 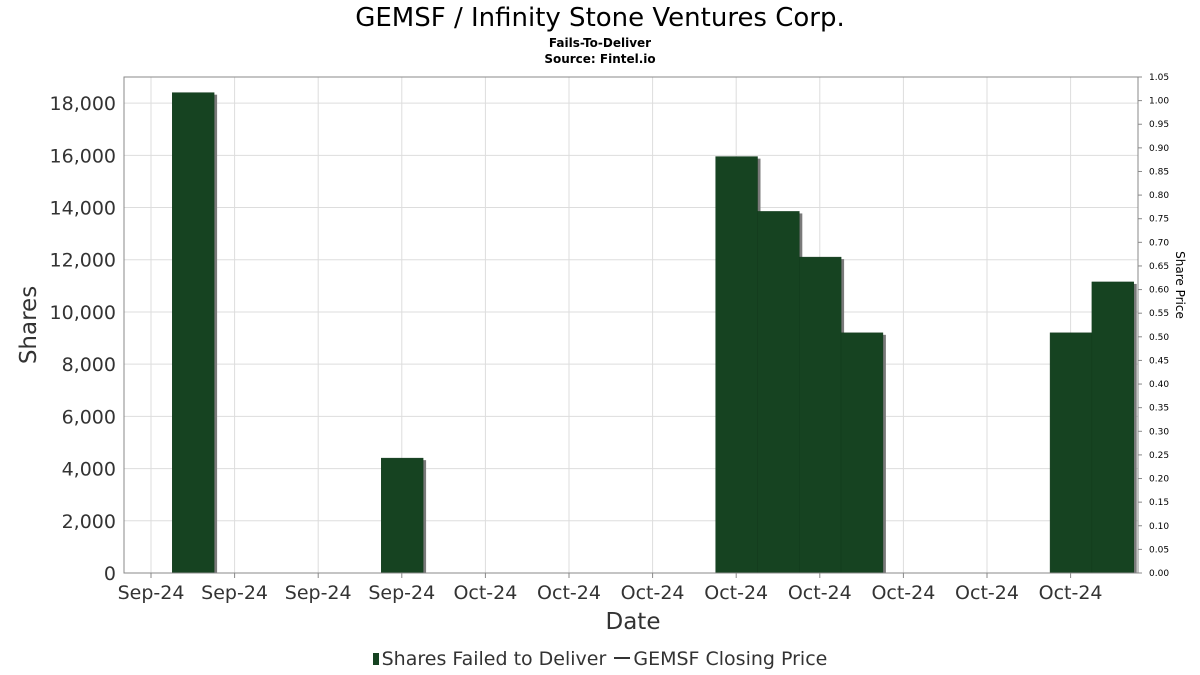 I want to click on y2-tick-label: 0.15, so click(x=1159, y=503).